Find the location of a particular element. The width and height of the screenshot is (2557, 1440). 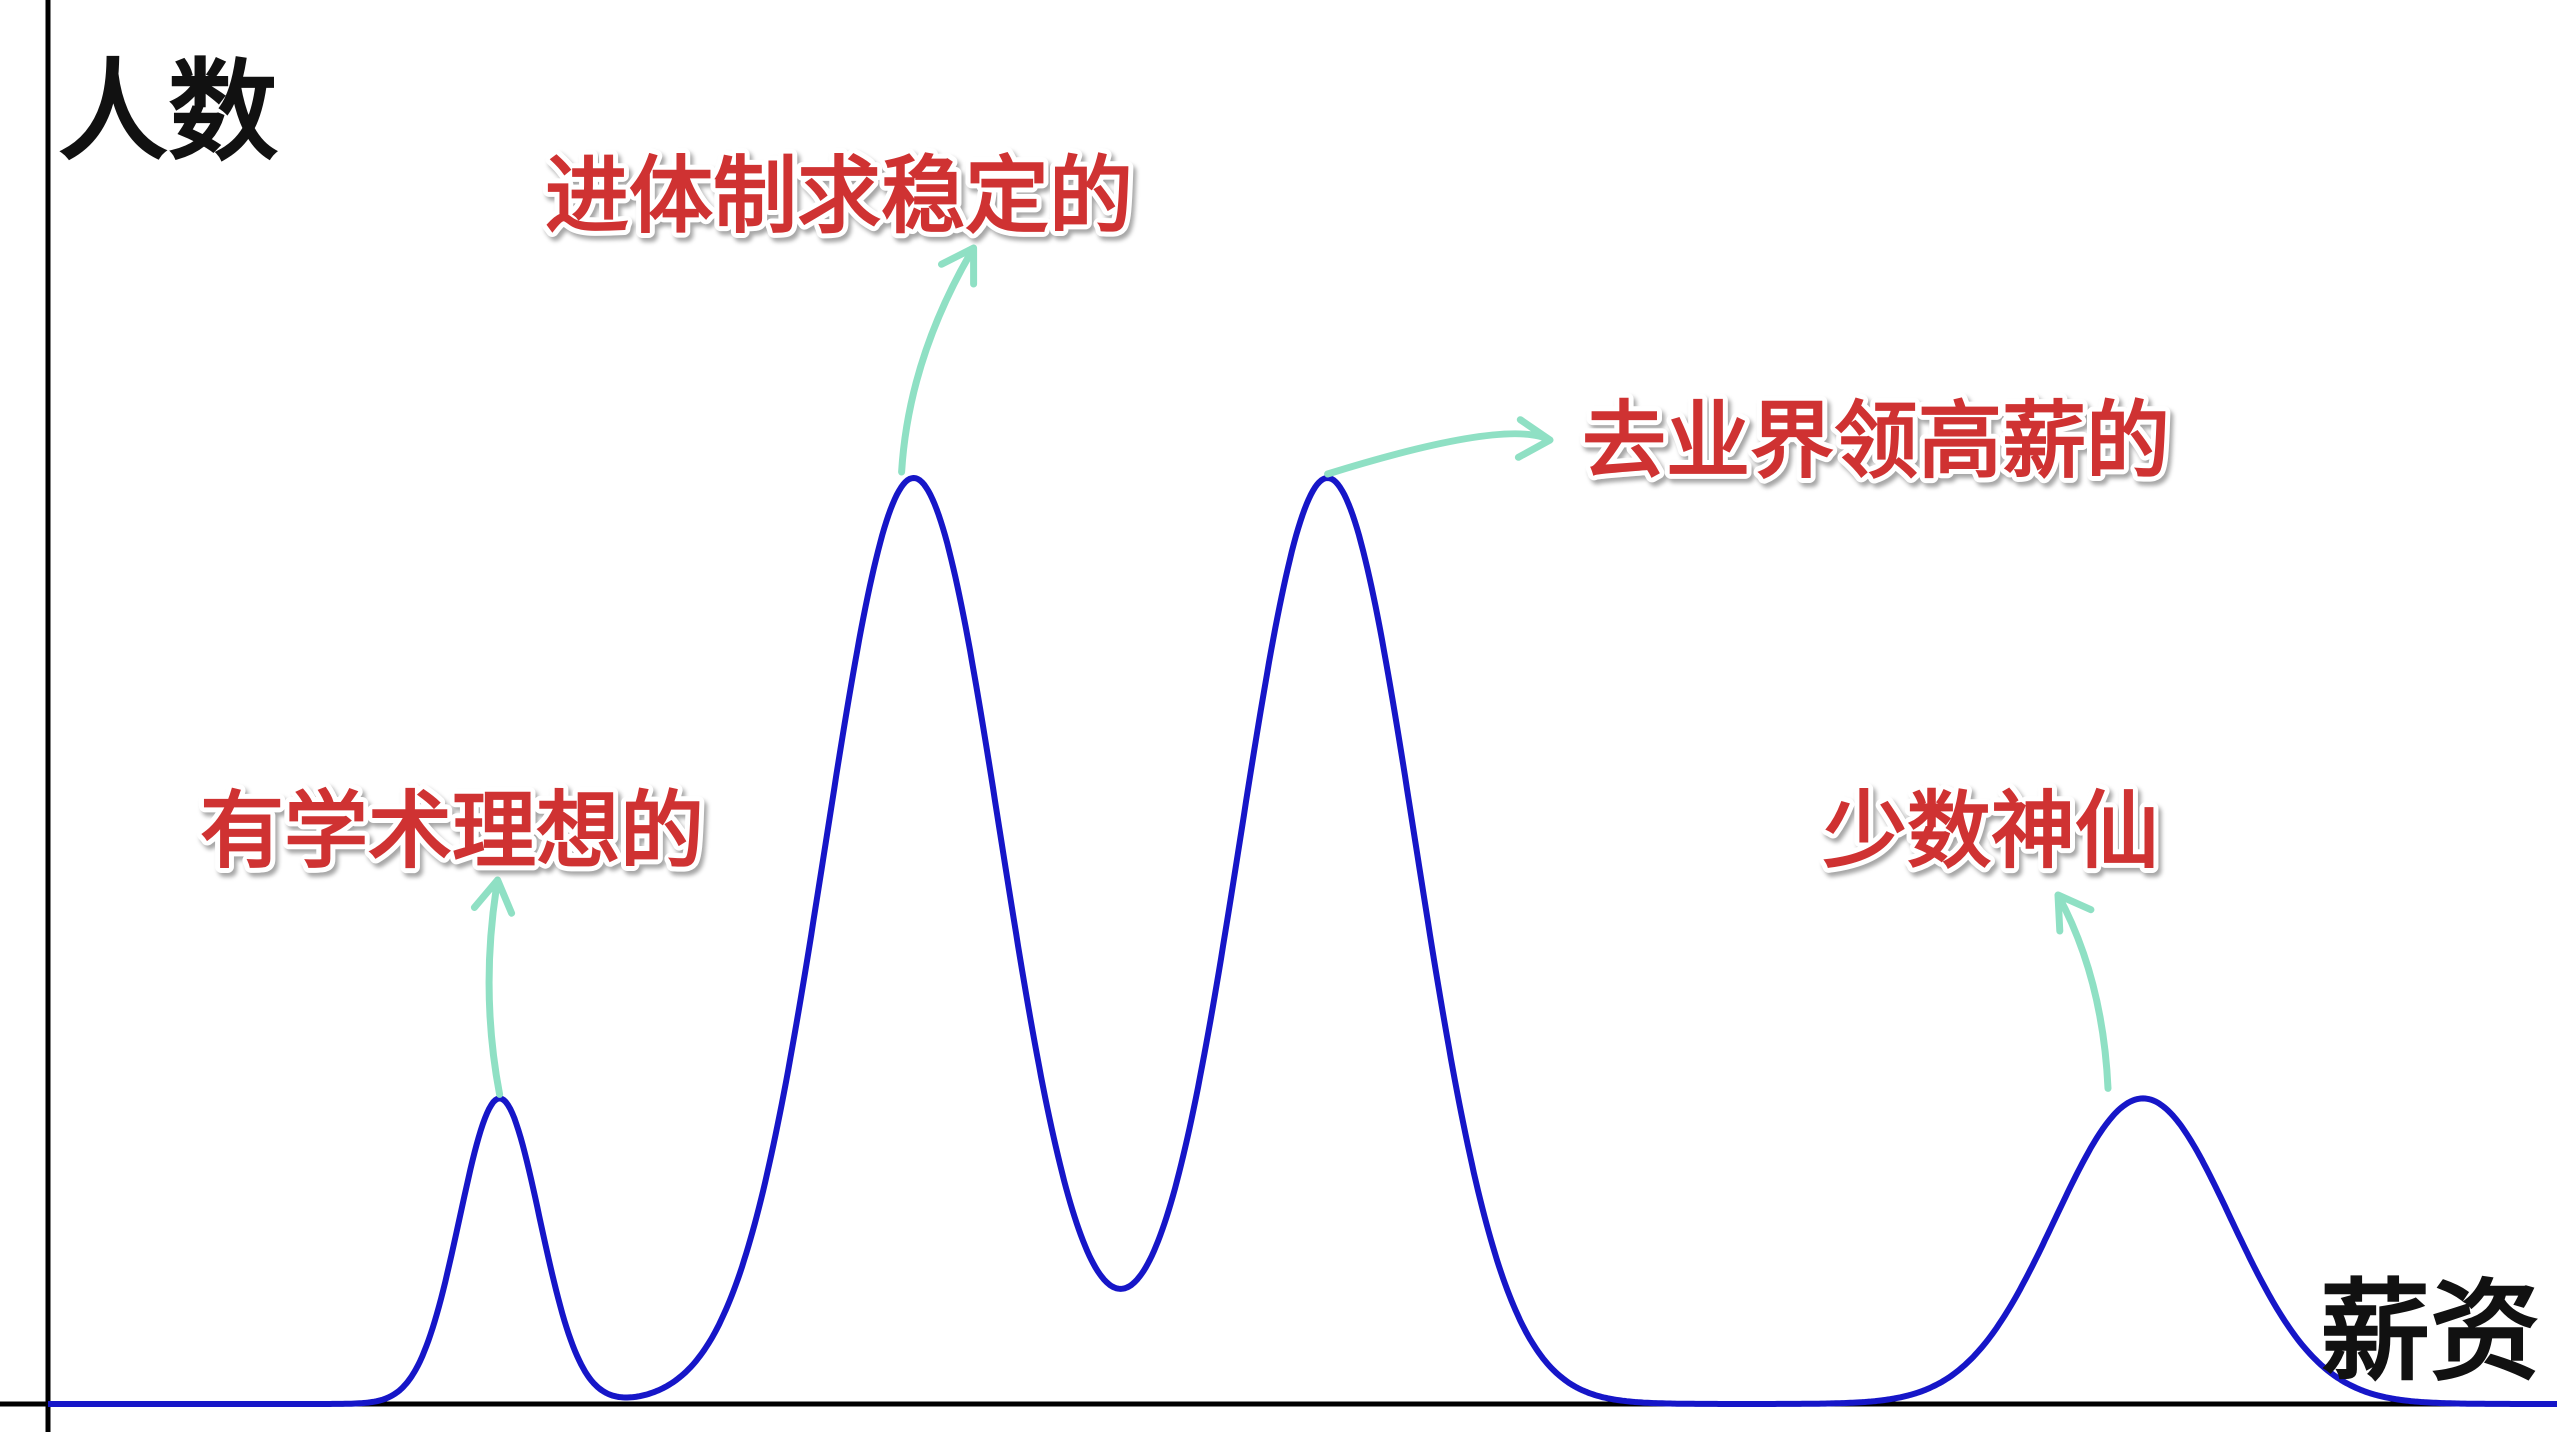

annotation-arrow-academic is located at coordinates (493, 987).